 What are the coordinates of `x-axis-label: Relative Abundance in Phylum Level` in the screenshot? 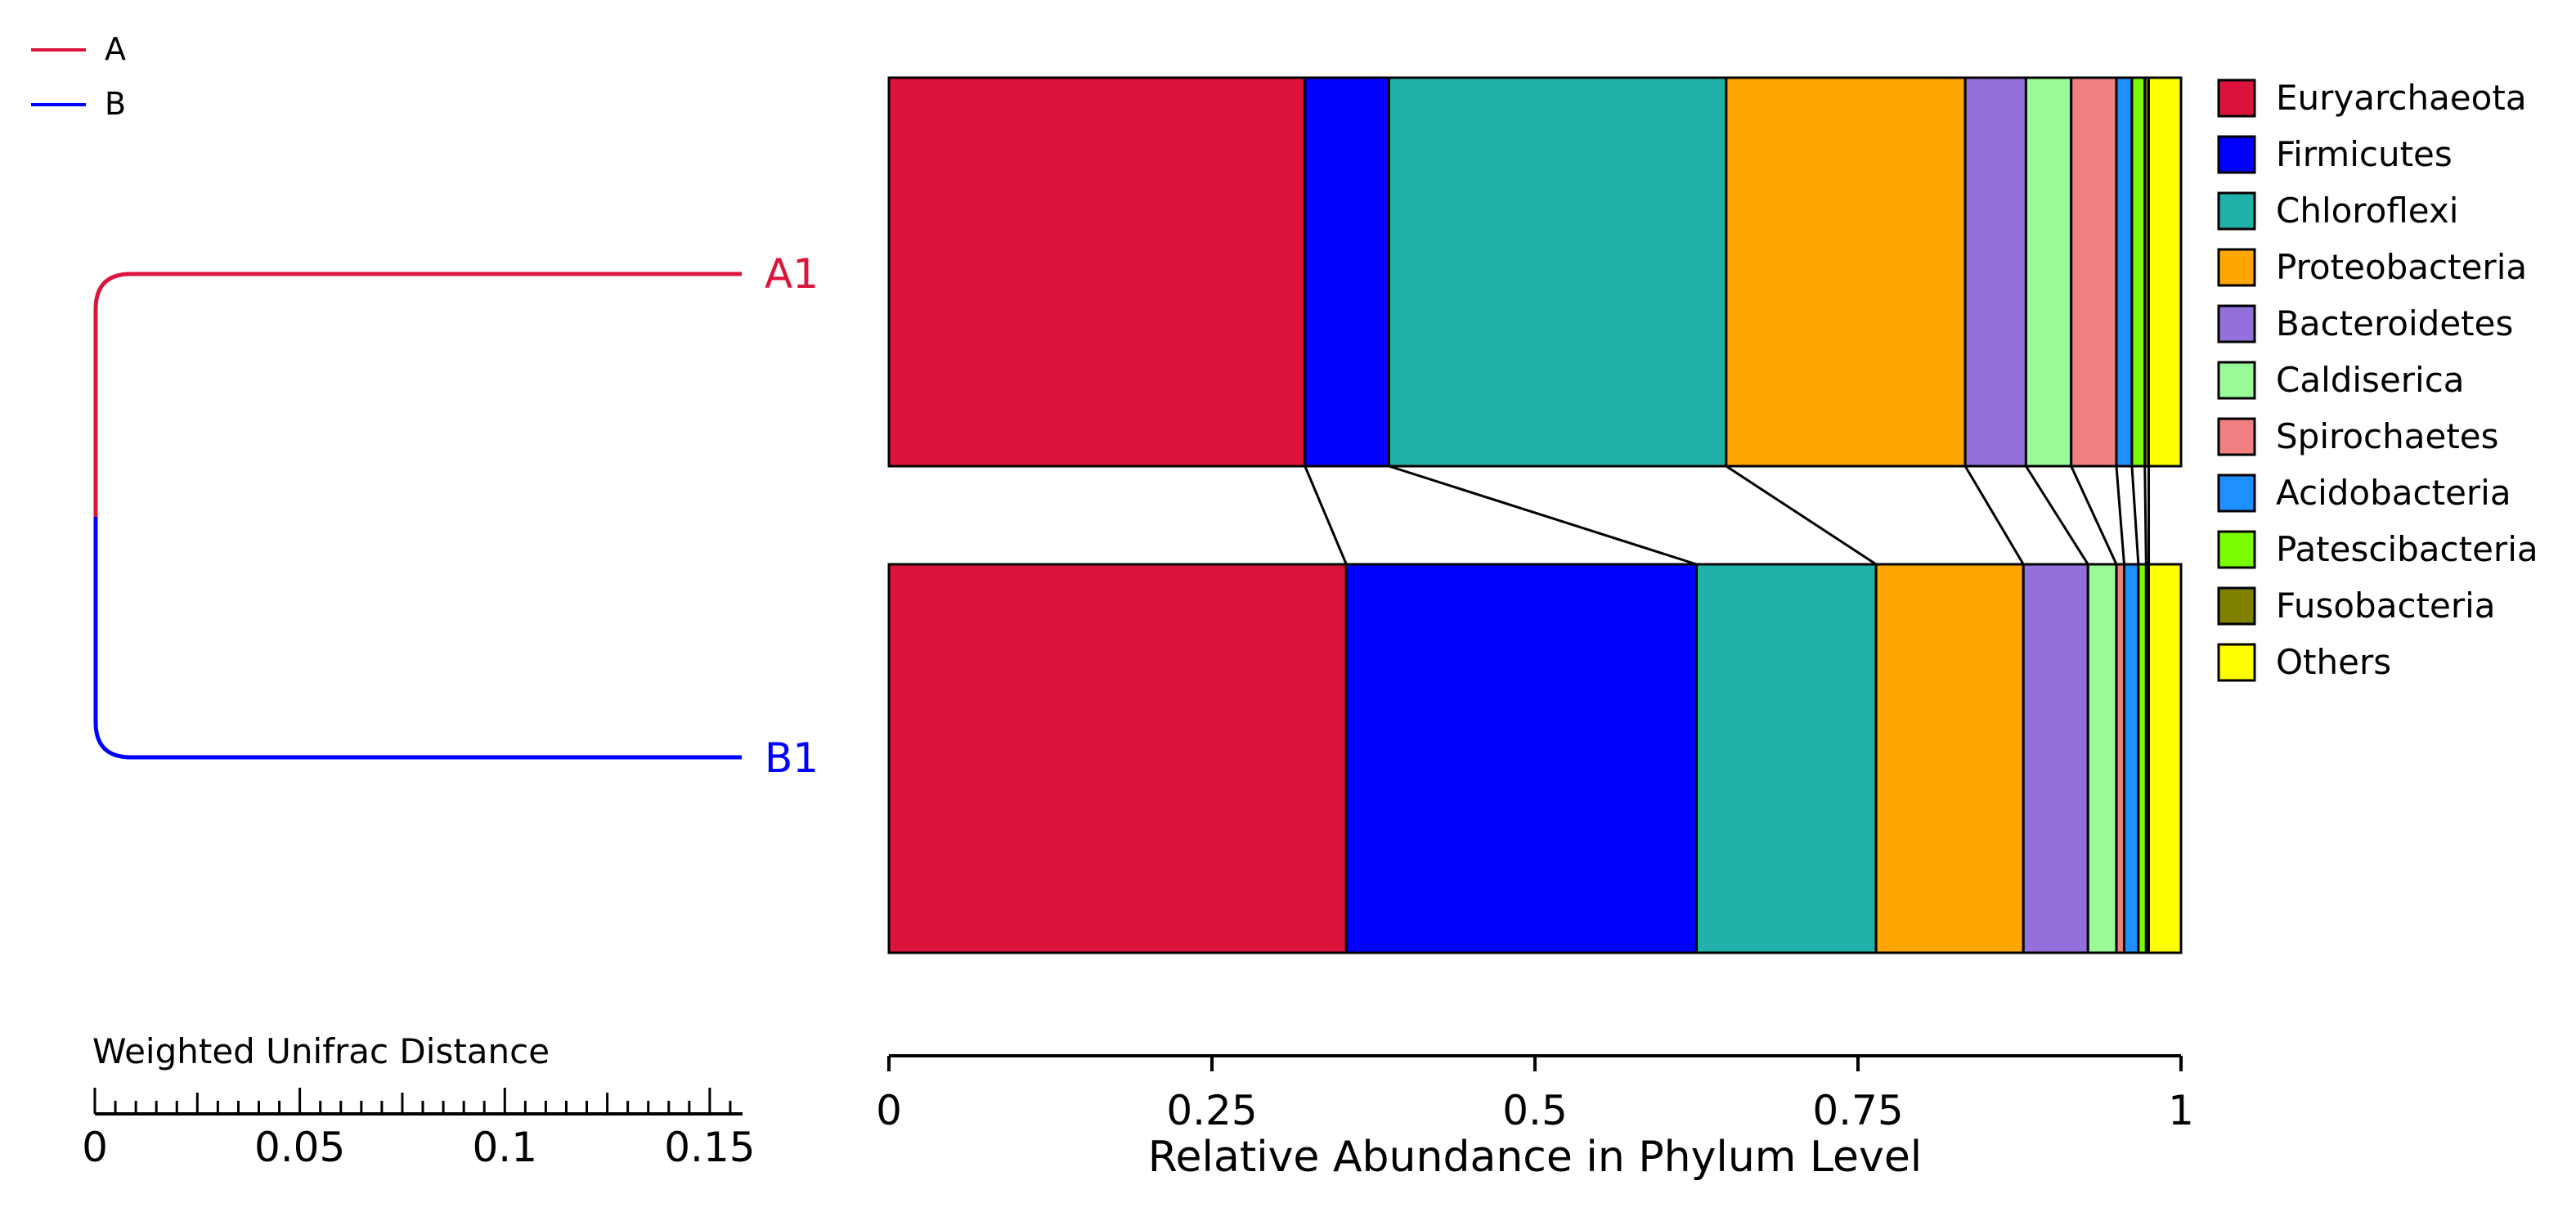 It's located at (1535, 1157).